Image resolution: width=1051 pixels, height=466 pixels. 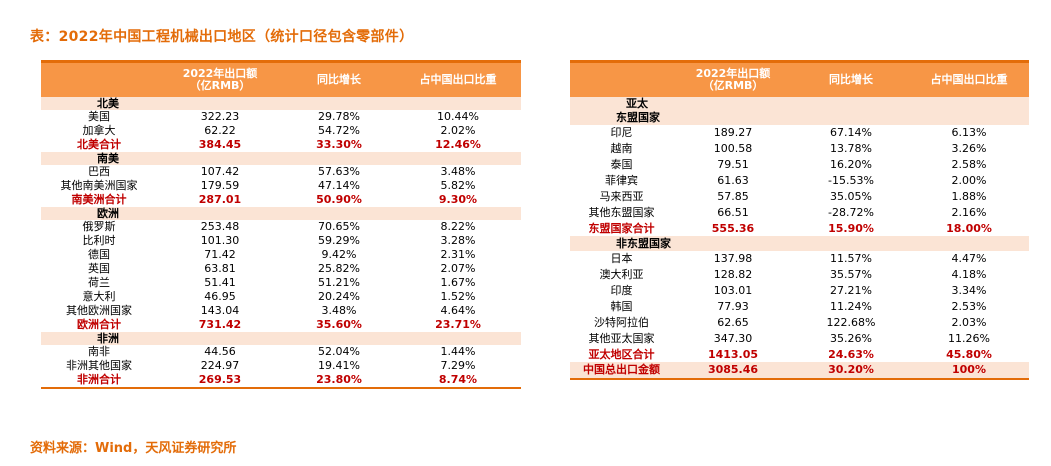 What do you see at coordinates (458, 226) in the screenshot?
I see `share-cell: 8.22%` at bounding box center [458, 226].